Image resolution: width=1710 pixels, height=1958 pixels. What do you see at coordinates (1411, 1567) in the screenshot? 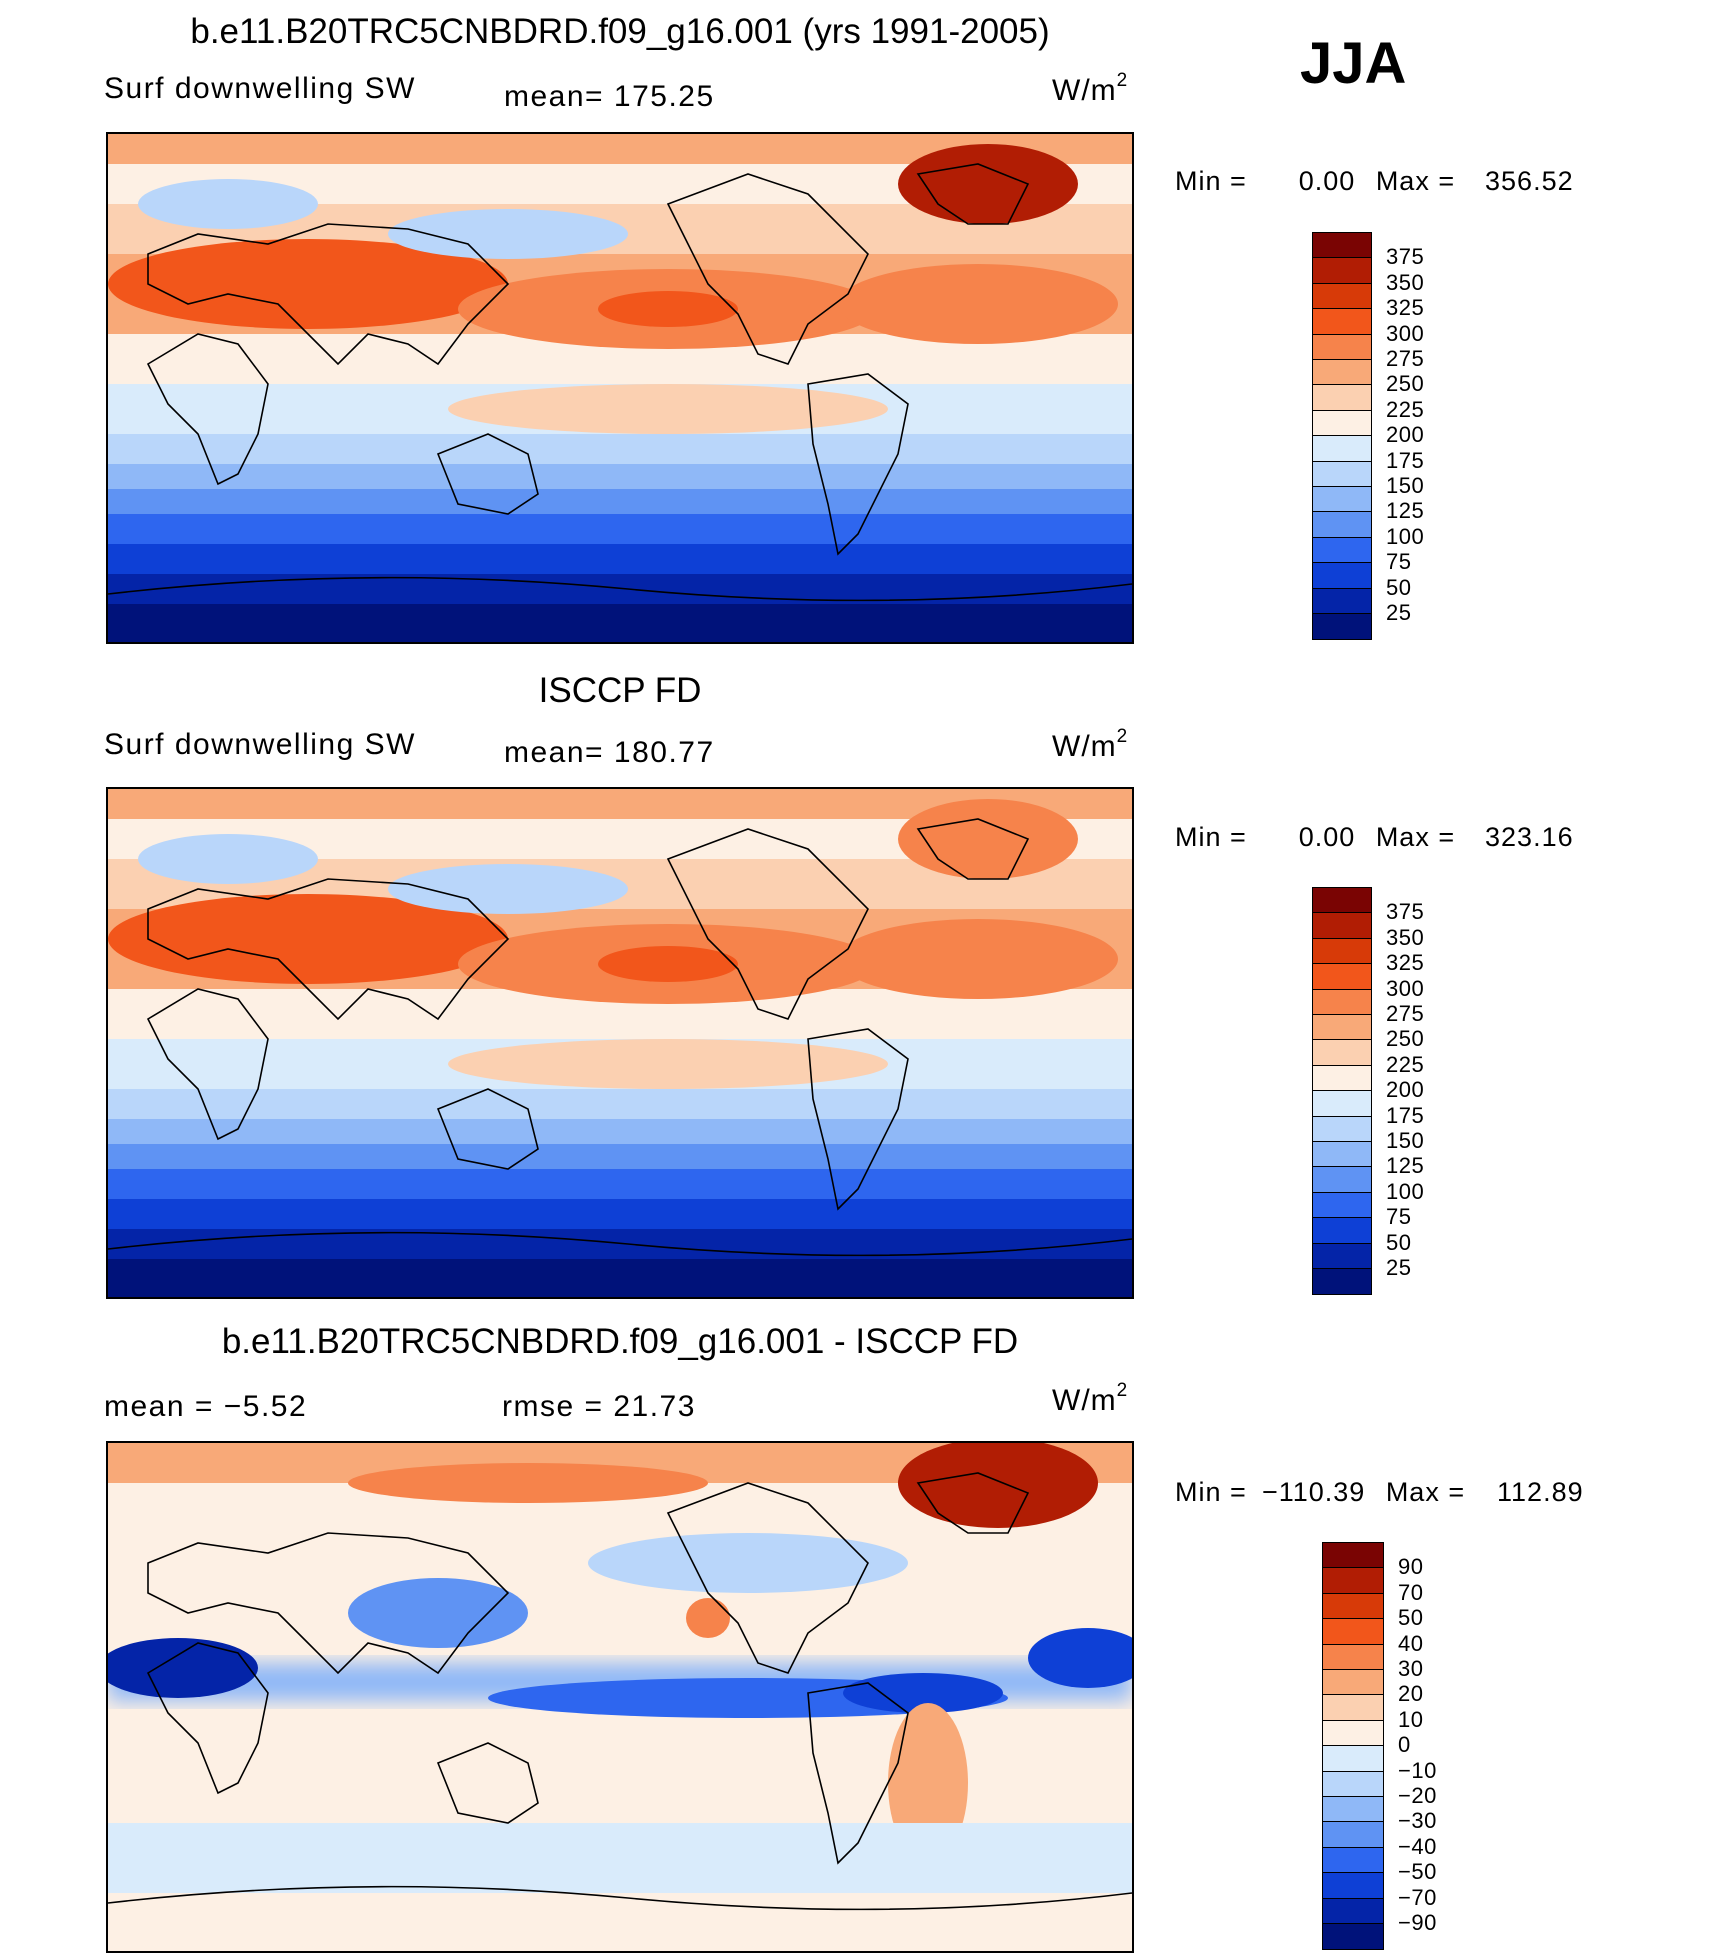
I see `colorbar-tick-label: 90` at bounding box center [1411, 1567].